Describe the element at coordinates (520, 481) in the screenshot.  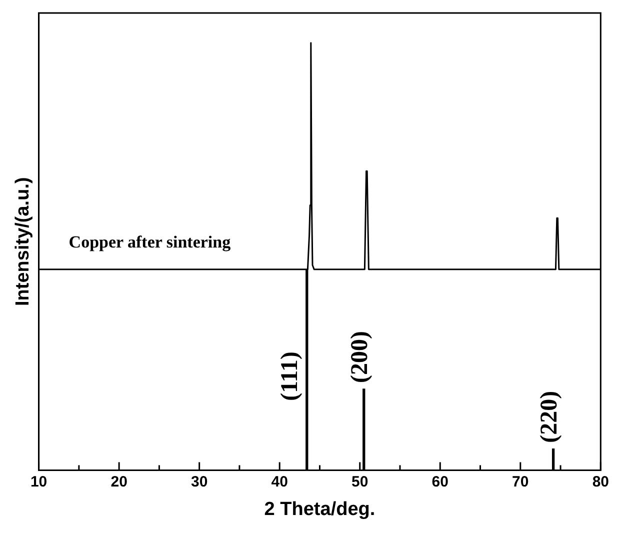
I see `x-tick-label: 70` at that location.